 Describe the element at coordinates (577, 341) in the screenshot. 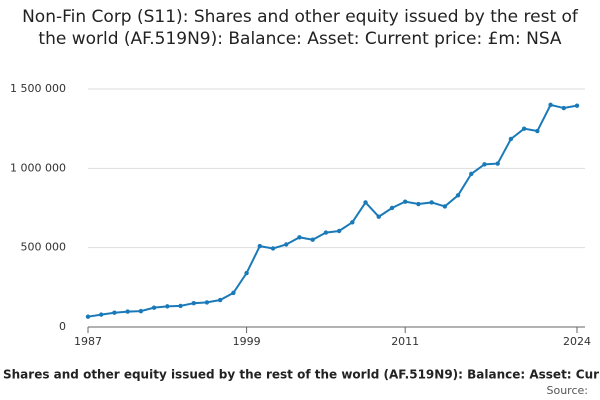

I see `x-tick-label: 2024` at that location.